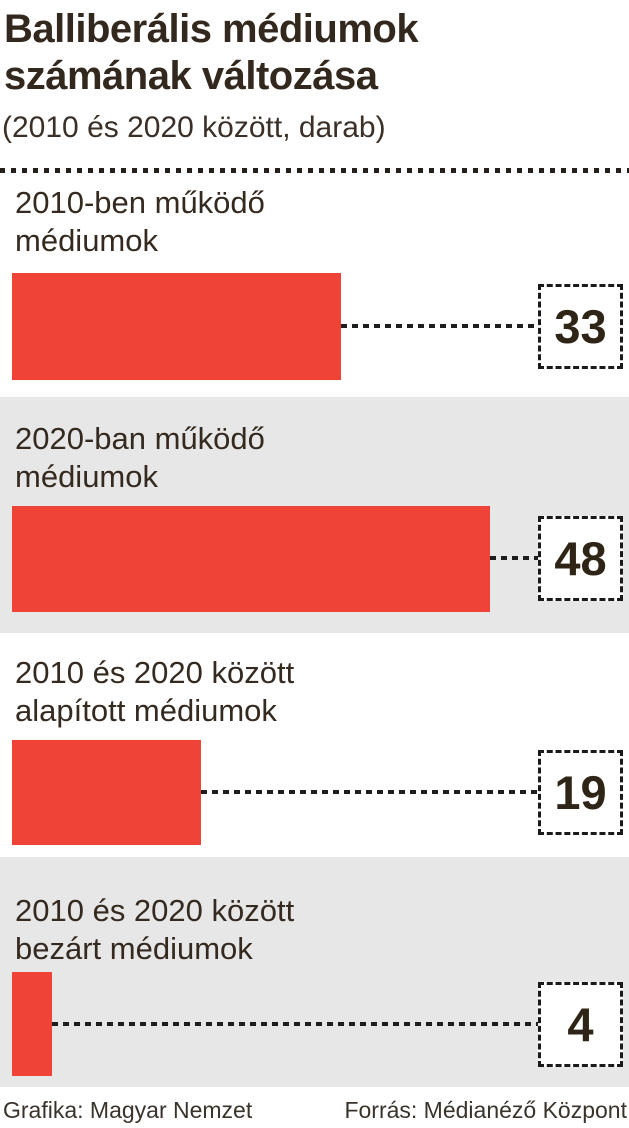 Image resolution: width=629 pixels, height=1128 pixels. I want to click on value-label: 33, so click(580, 326).